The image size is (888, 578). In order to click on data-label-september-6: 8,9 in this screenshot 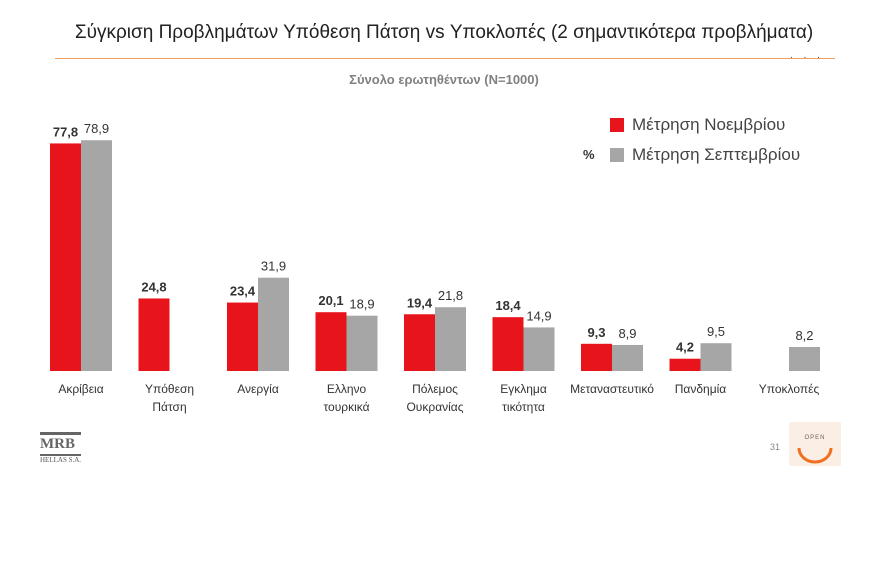, I will do `click(627, 333)`.